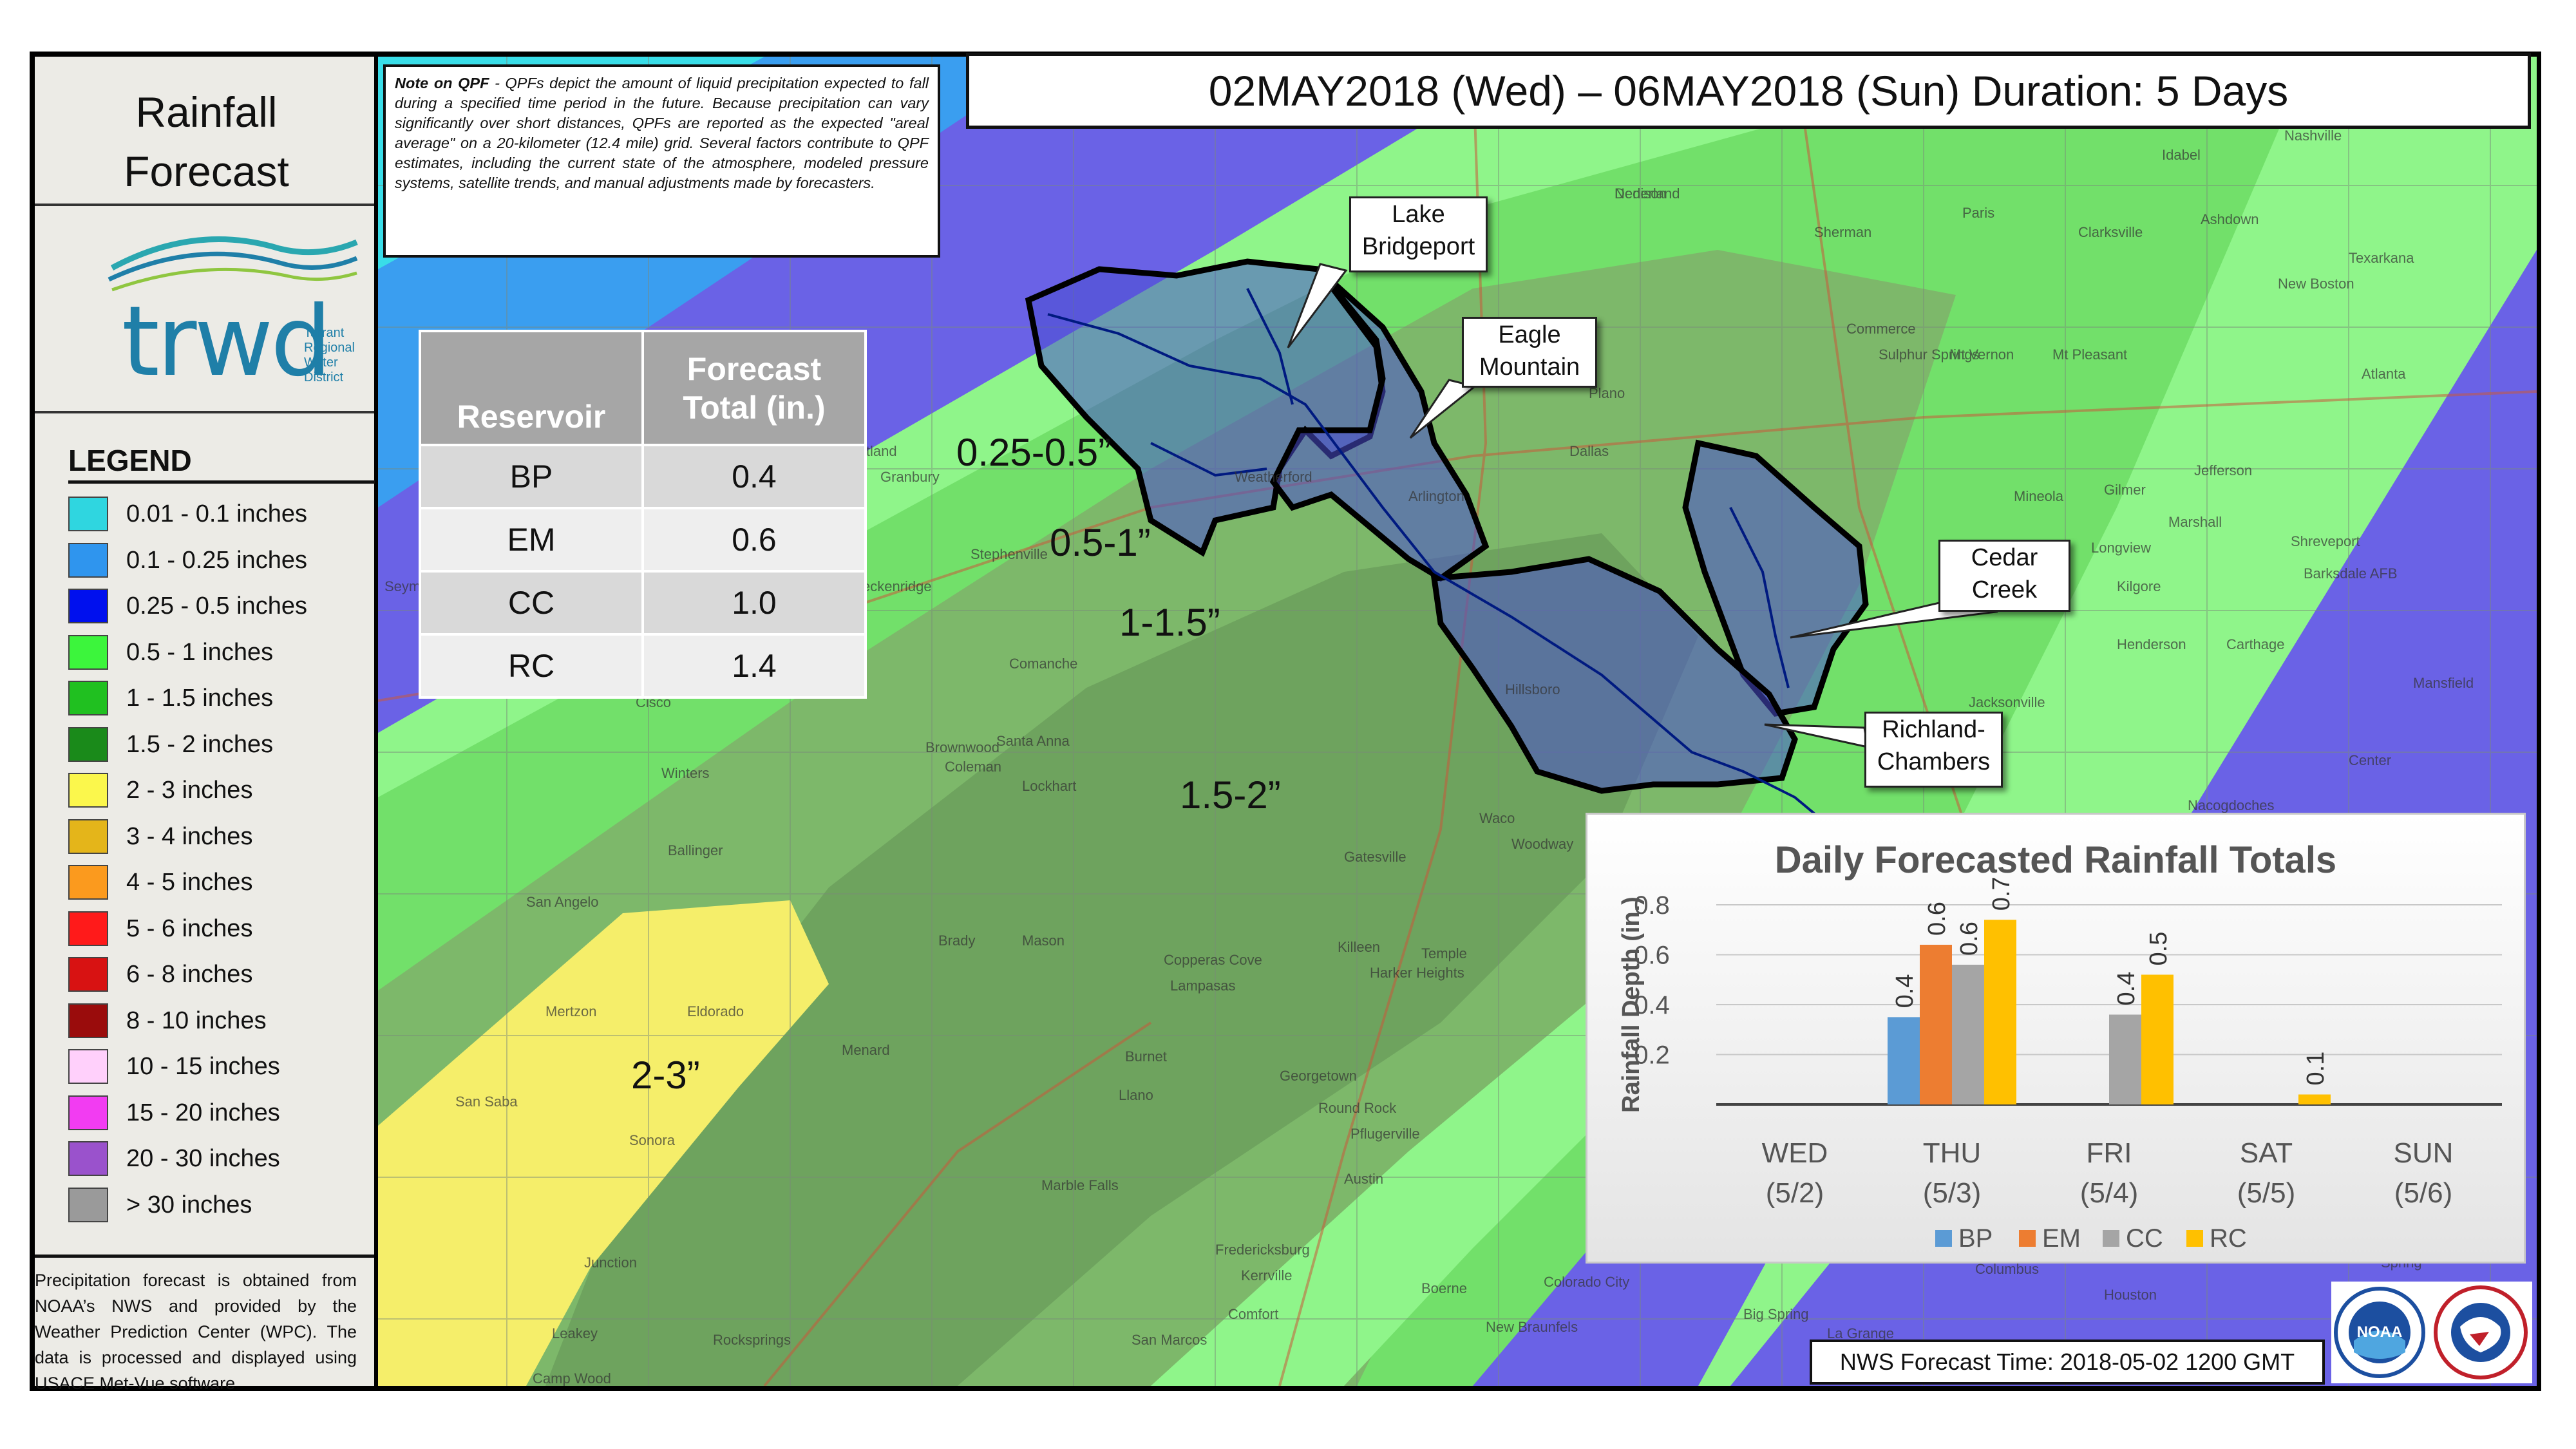 The image size is (2576, 1449). Describe the element at coordinates (200, 744) in the screenshot. I see `legend-label: 1.5 - 2 inches` at that location.